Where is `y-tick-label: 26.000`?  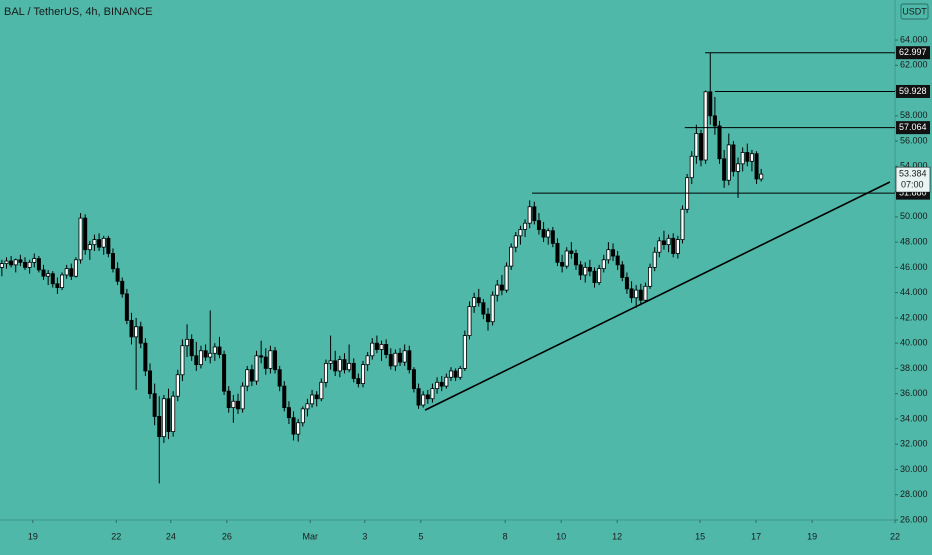
y-tick-label: 26.000 is located at coordinates (914, 519).